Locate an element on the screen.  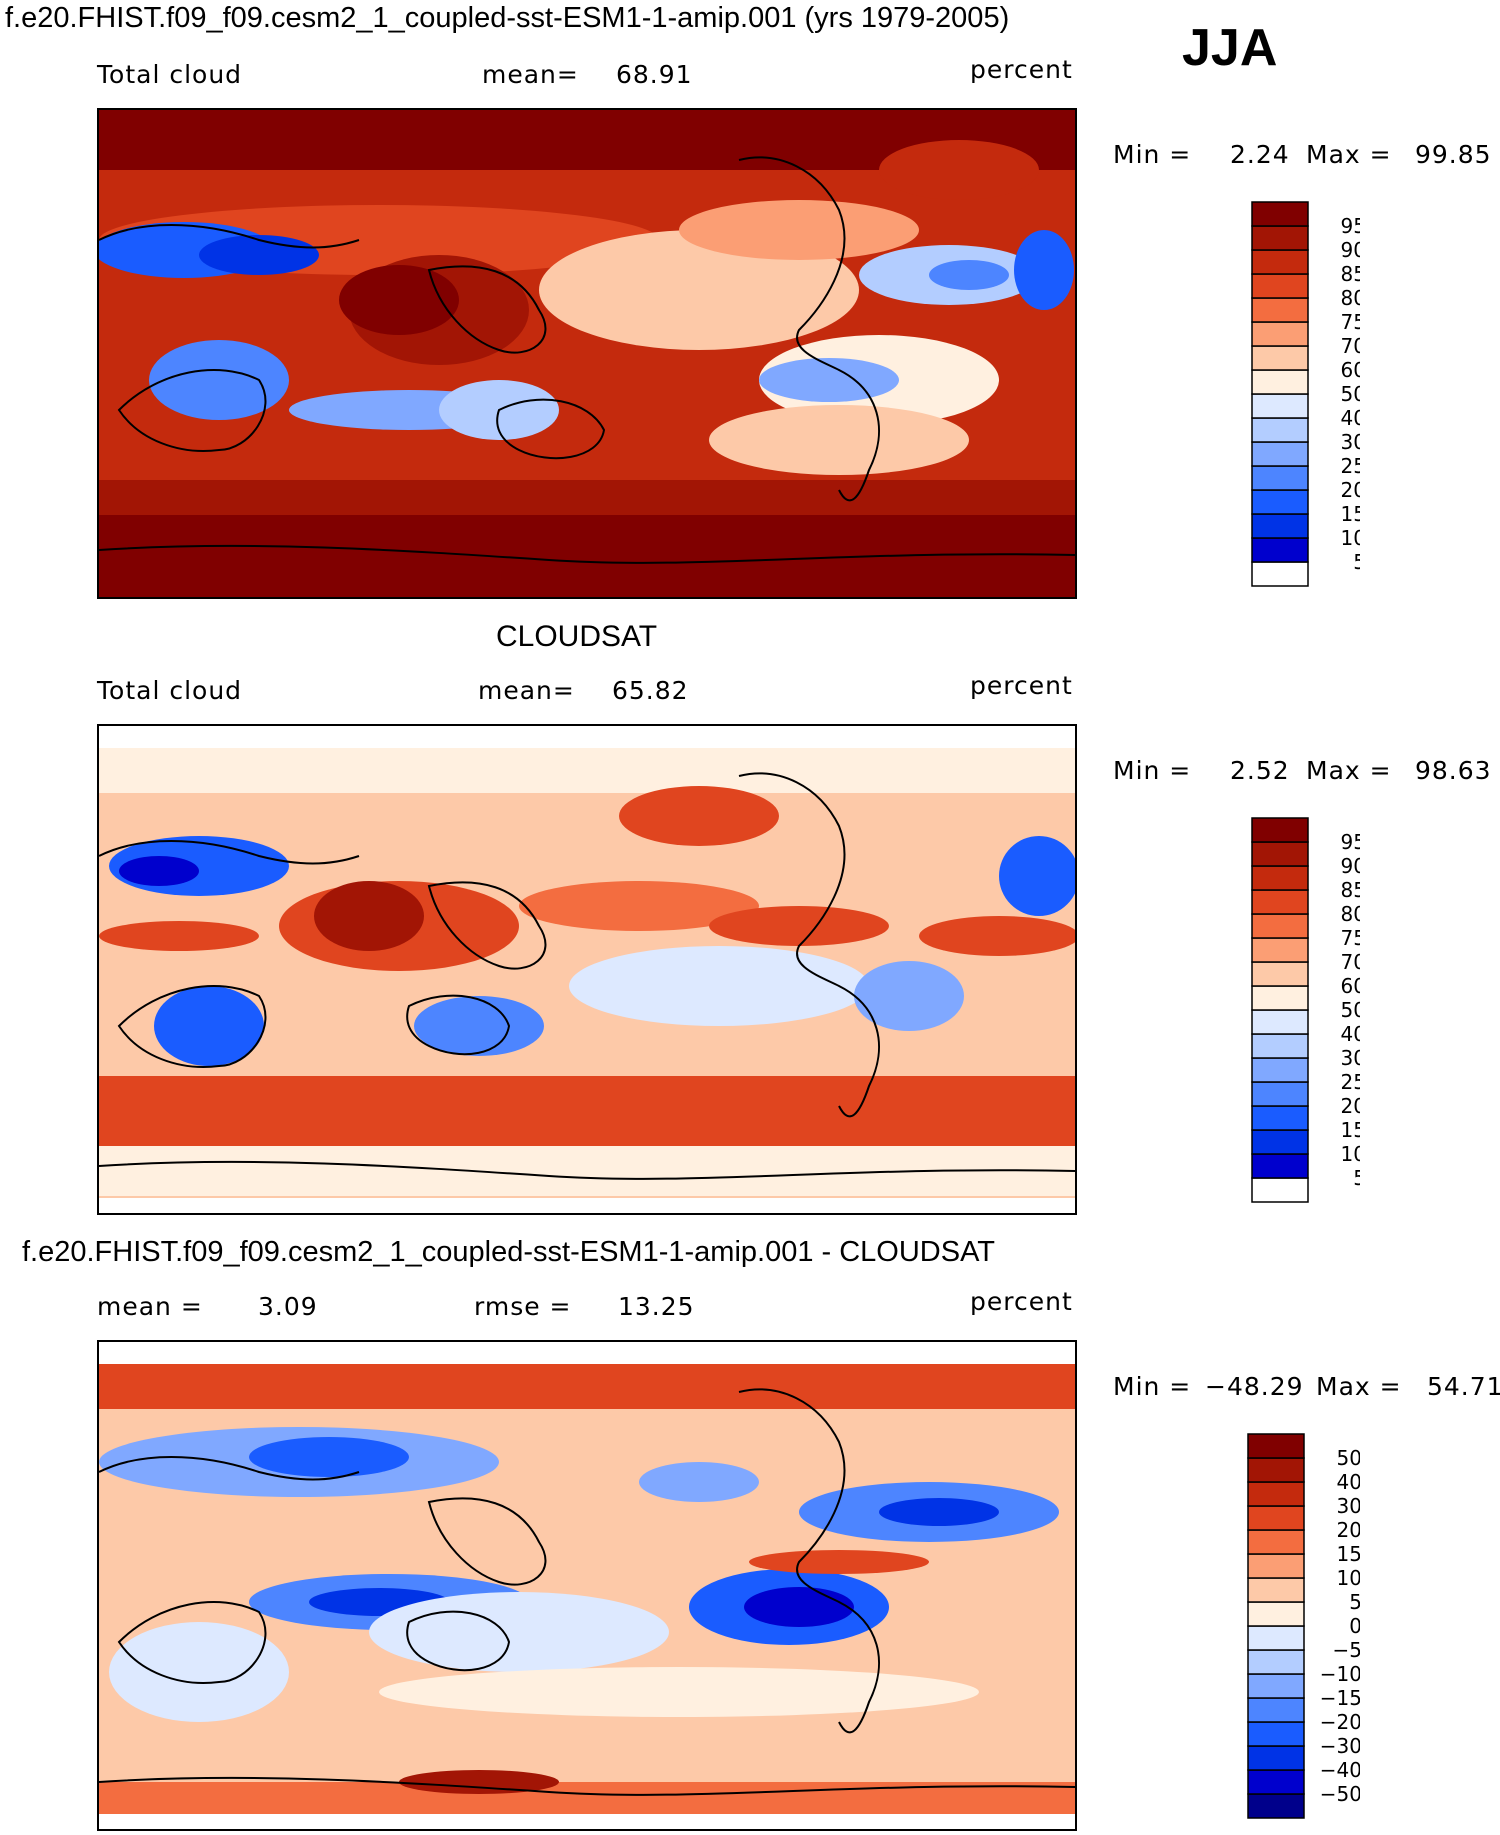
colorbar-tick-label: −20 is located at coordinates (1340, 1722).